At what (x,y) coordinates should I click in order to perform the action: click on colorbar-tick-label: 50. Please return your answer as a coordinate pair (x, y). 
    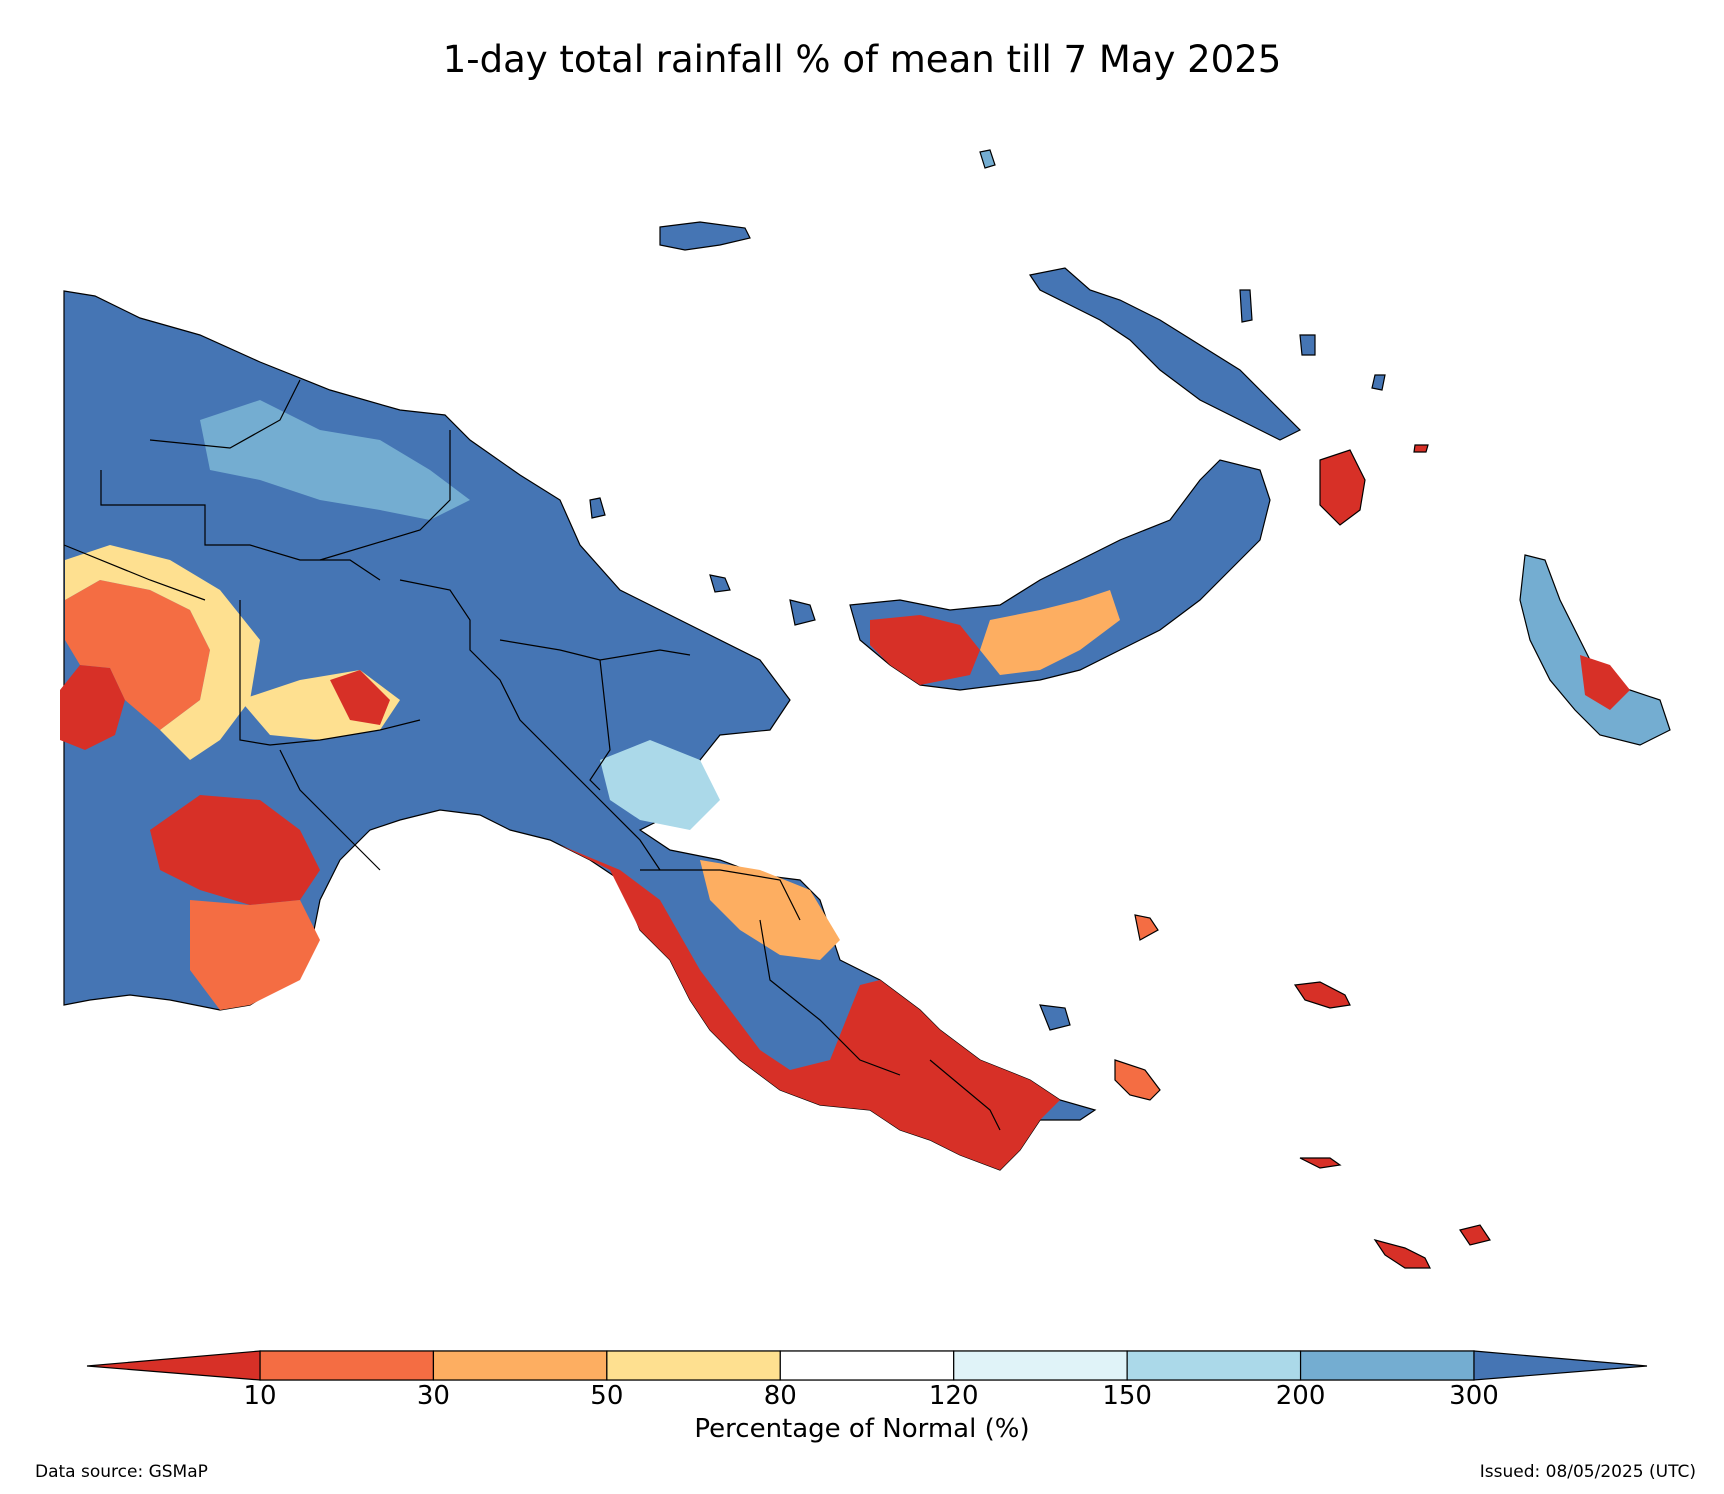
    Looking at the image, I should click on (607, 1396).